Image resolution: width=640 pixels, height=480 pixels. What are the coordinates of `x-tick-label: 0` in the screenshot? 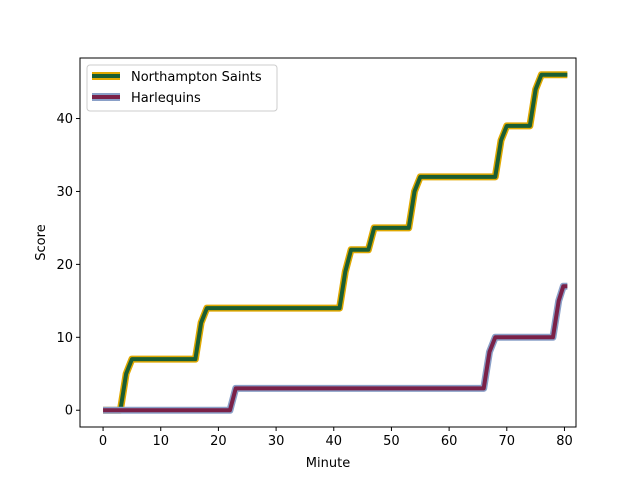 It's located at (103, 441).